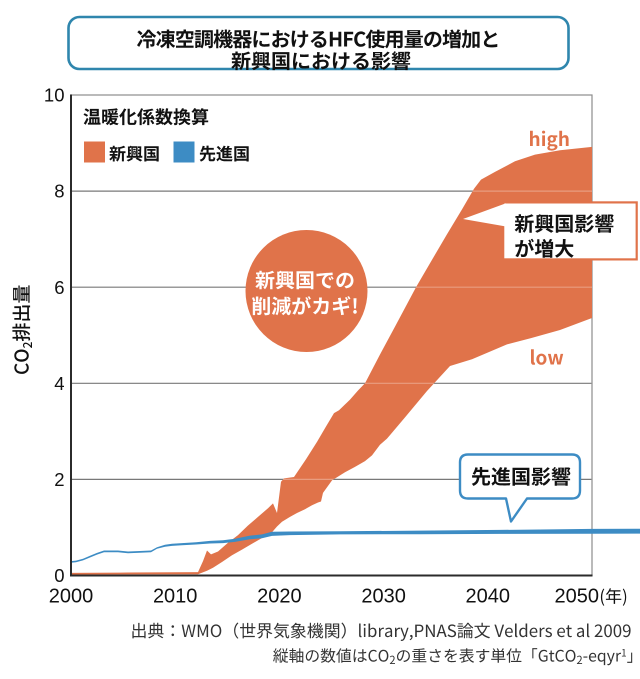 This screenshot has height=679, width=640. Describe the element at coordinates (488, 597) in the screenshot. I see `svg-text: 2040` at that location.